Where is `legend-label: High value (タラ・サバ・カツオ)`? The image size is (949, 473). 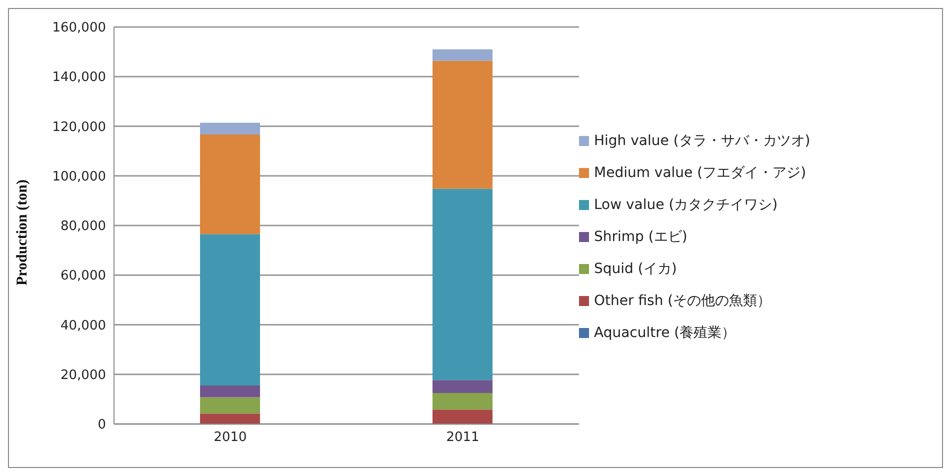
legend-label: High value (タラ・サバ・カツオ) is located at coordinates (702, 141).